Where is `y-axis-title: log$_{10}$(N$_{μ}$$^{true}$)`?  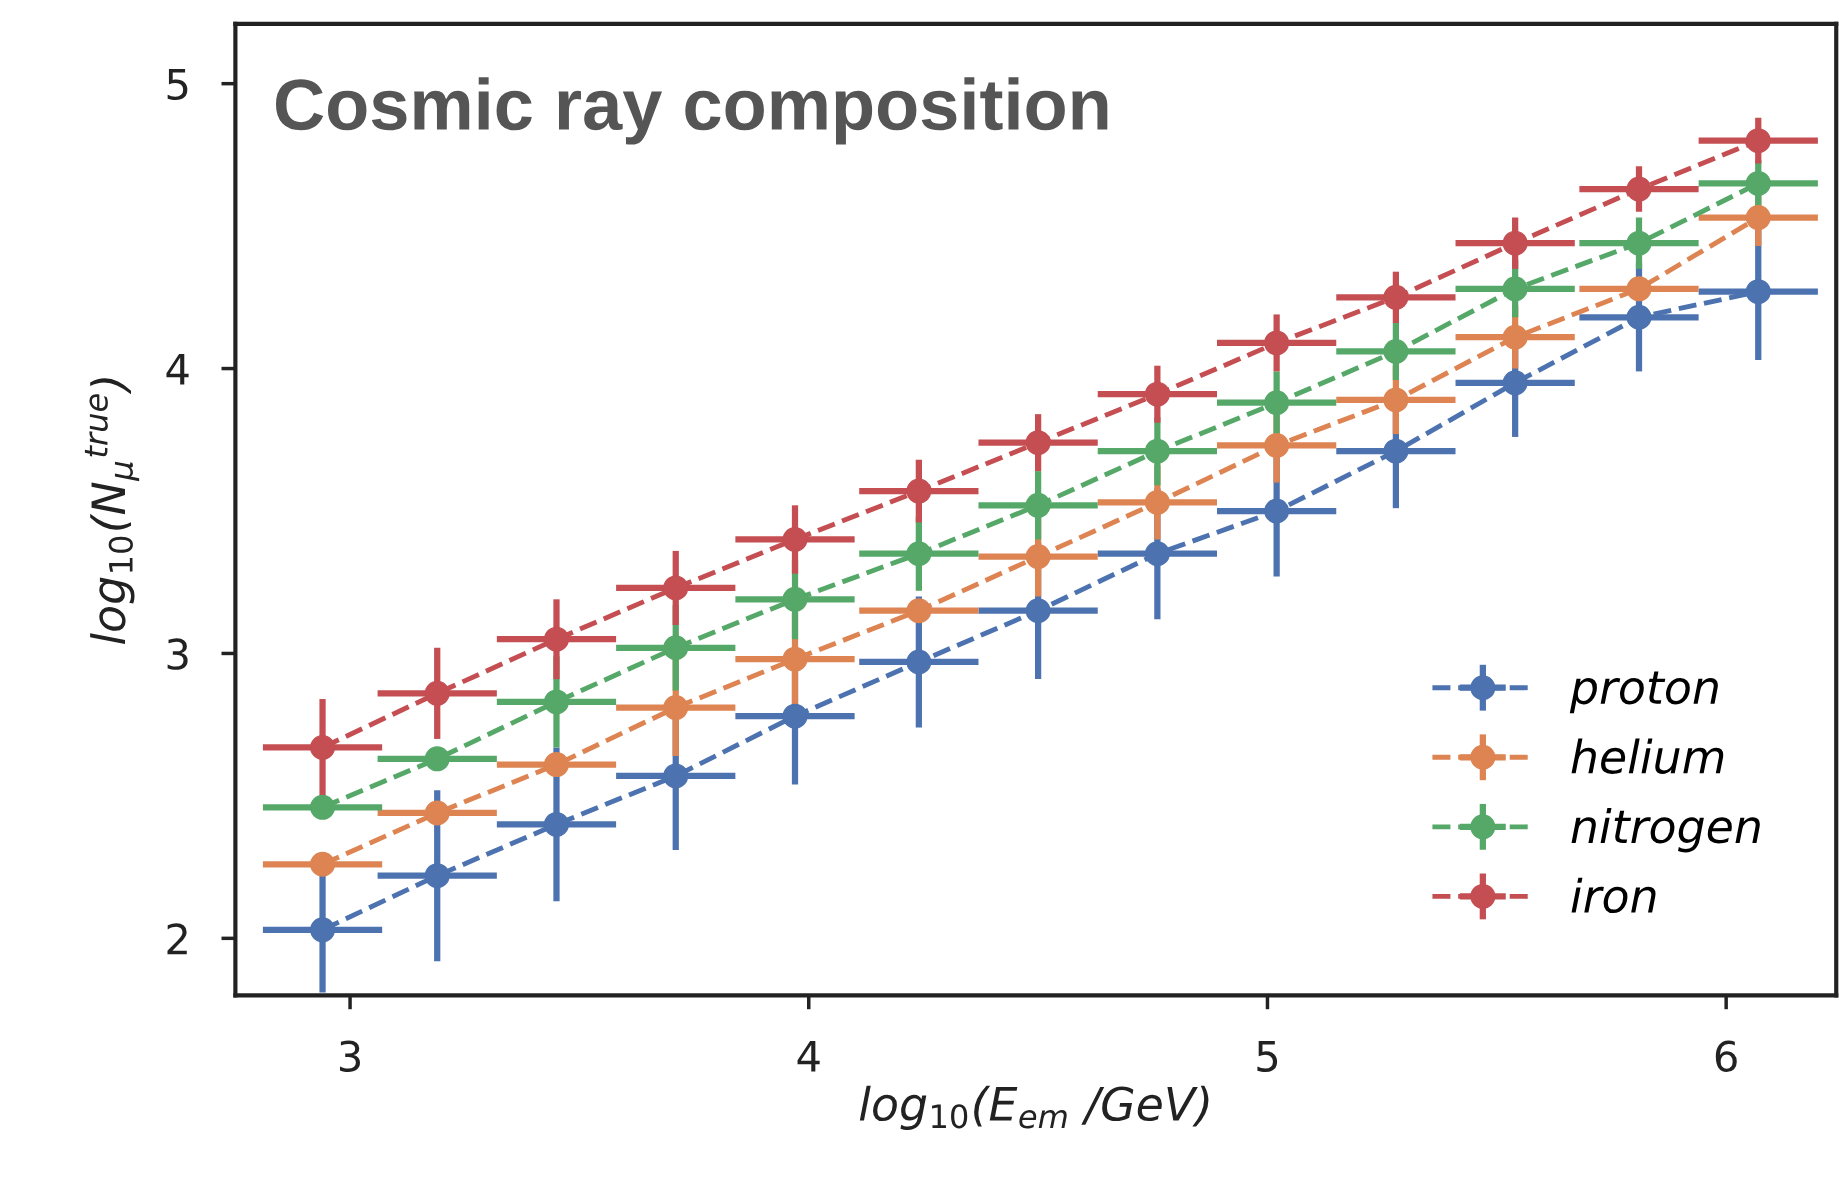 y-axis-title: log$_{10}$(N$_{μ}$$^{true}$) is located at coordinates (112, 511).